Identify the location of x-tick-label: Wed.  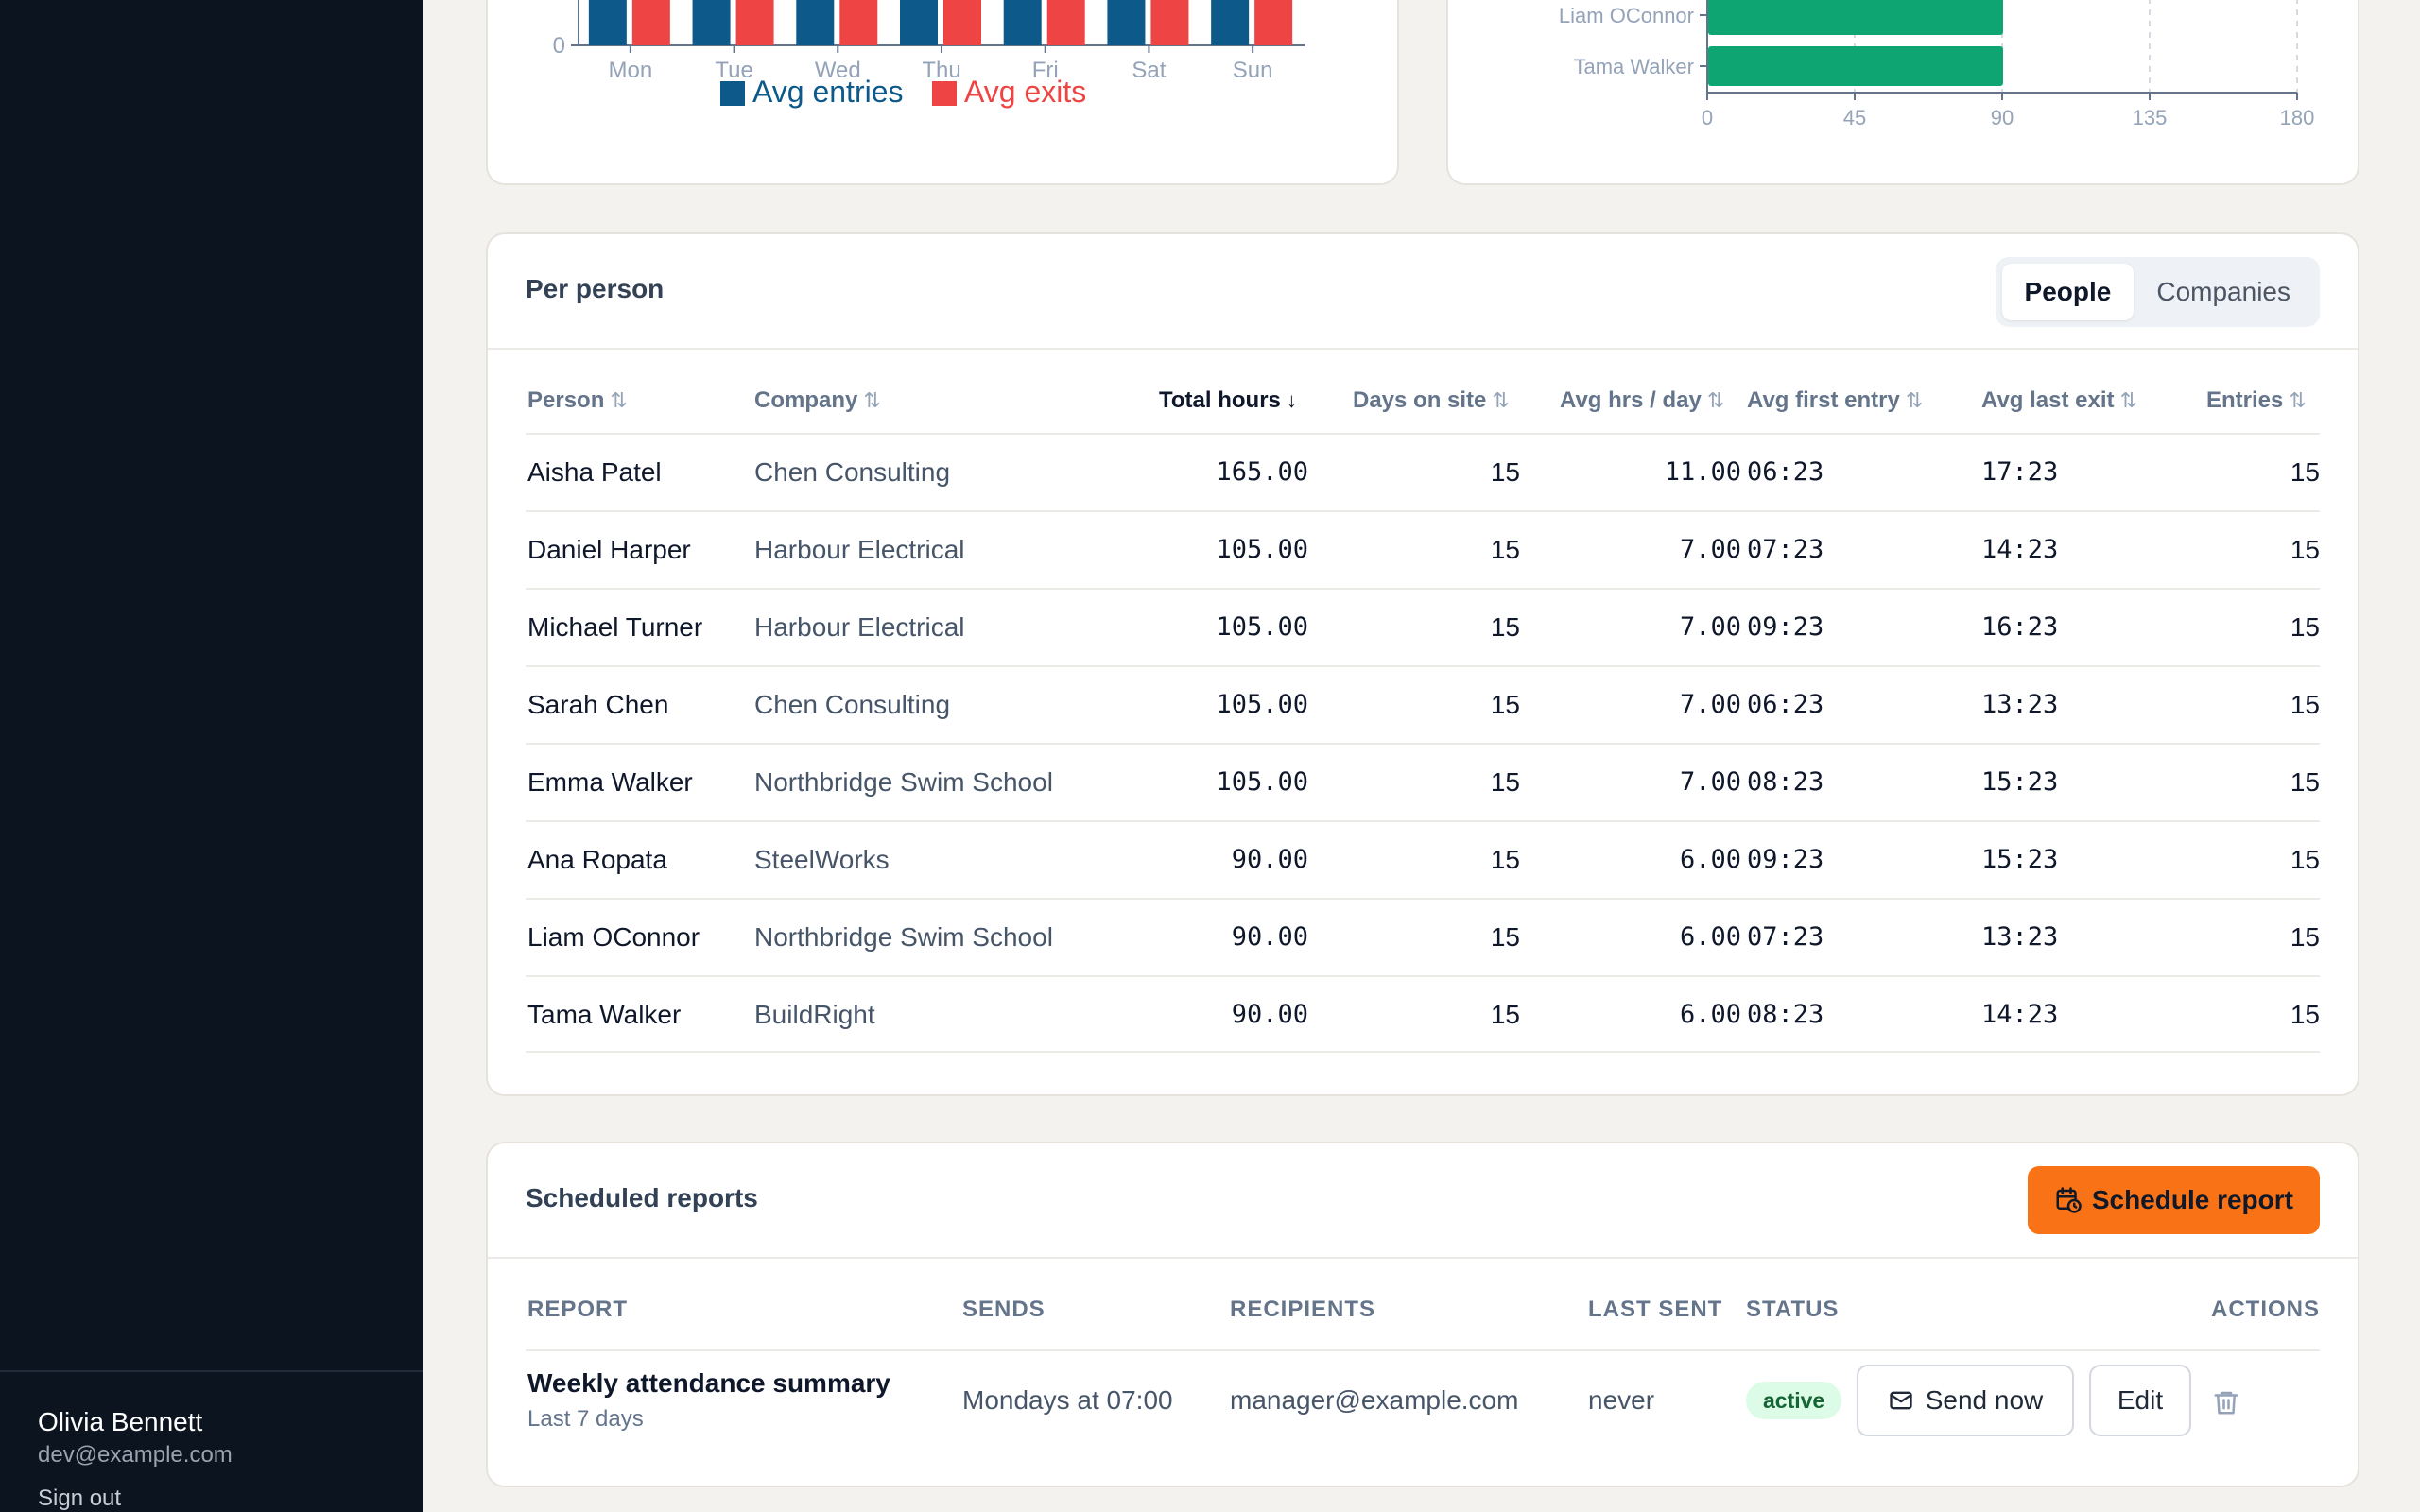
(838, 70).